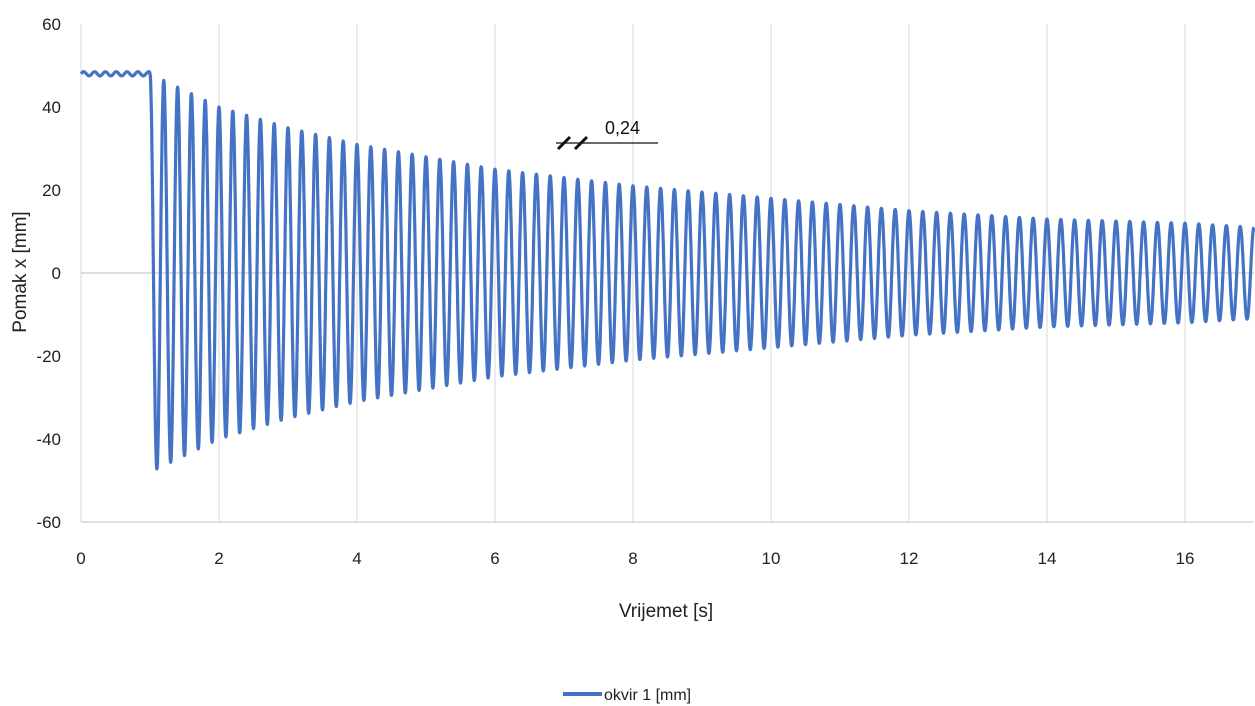 The height and width of the screenshot is (706, 1255). What do you see at coordinates (20, 271) in the screenshot?
I see `y-axis-title: Pomak x [mm]` at bounding box center [20, 271].